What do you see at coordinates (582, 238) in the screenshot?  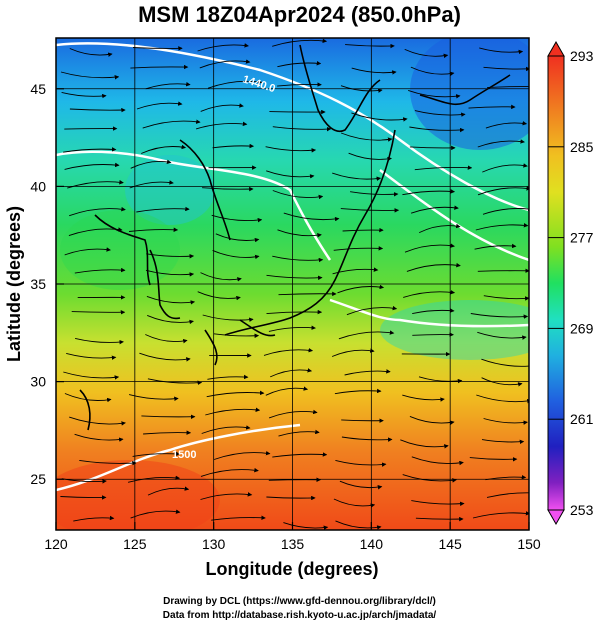 I see `colorbar-tick-label: 277` at bounding box center [582, 238].